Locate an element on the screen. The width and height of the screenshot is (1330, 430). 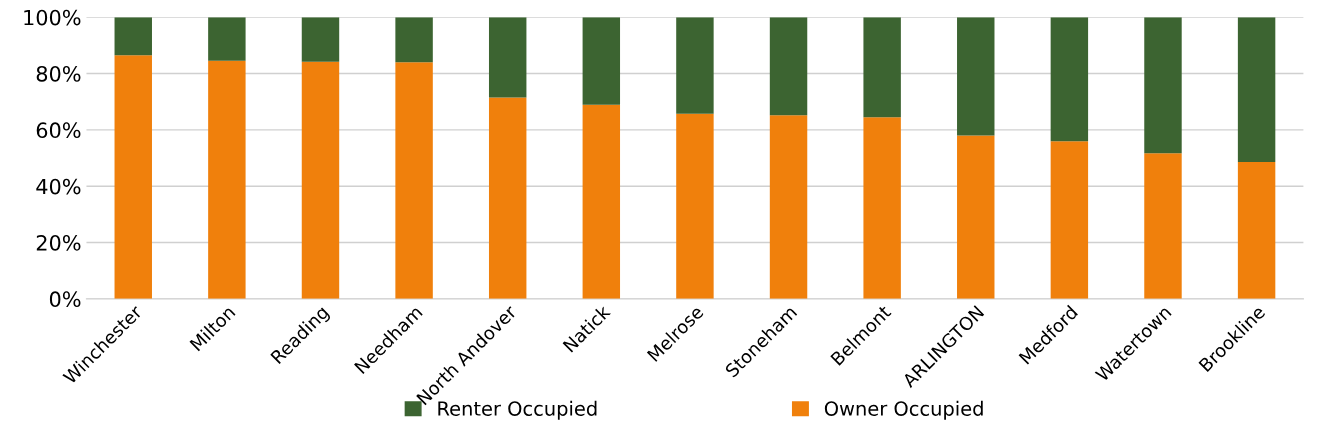
y-tick-label: 100% is located at coordinates (52, 17).